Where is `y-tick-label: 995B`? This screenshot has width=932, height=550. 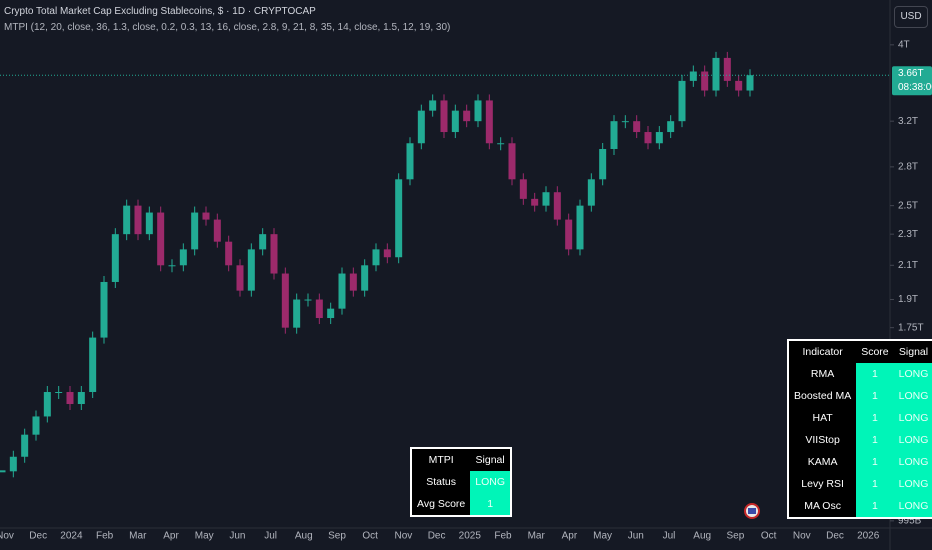
y-tick-label: 995B is located at coordinates (910, 520).